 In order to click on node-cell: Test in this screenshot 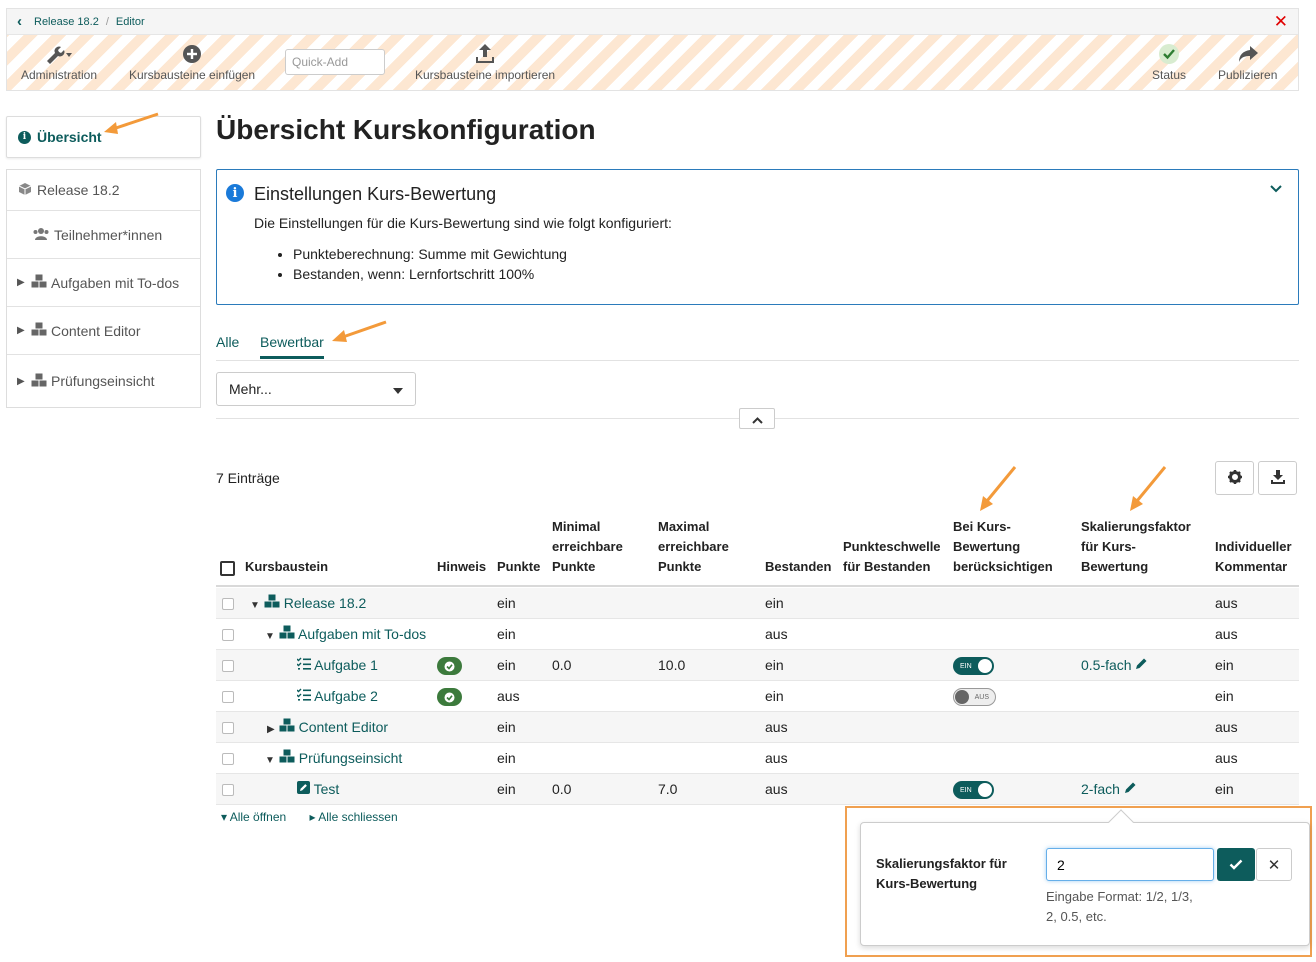, I will do `click(318, 789)`.